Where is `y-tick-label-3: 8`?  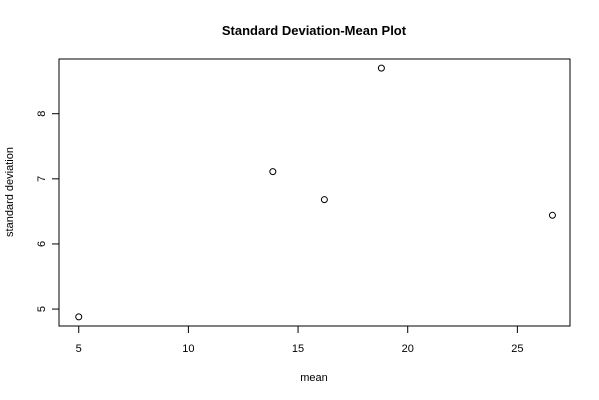
y-tick-label-3: 8 is located at coordinates (42, 114).